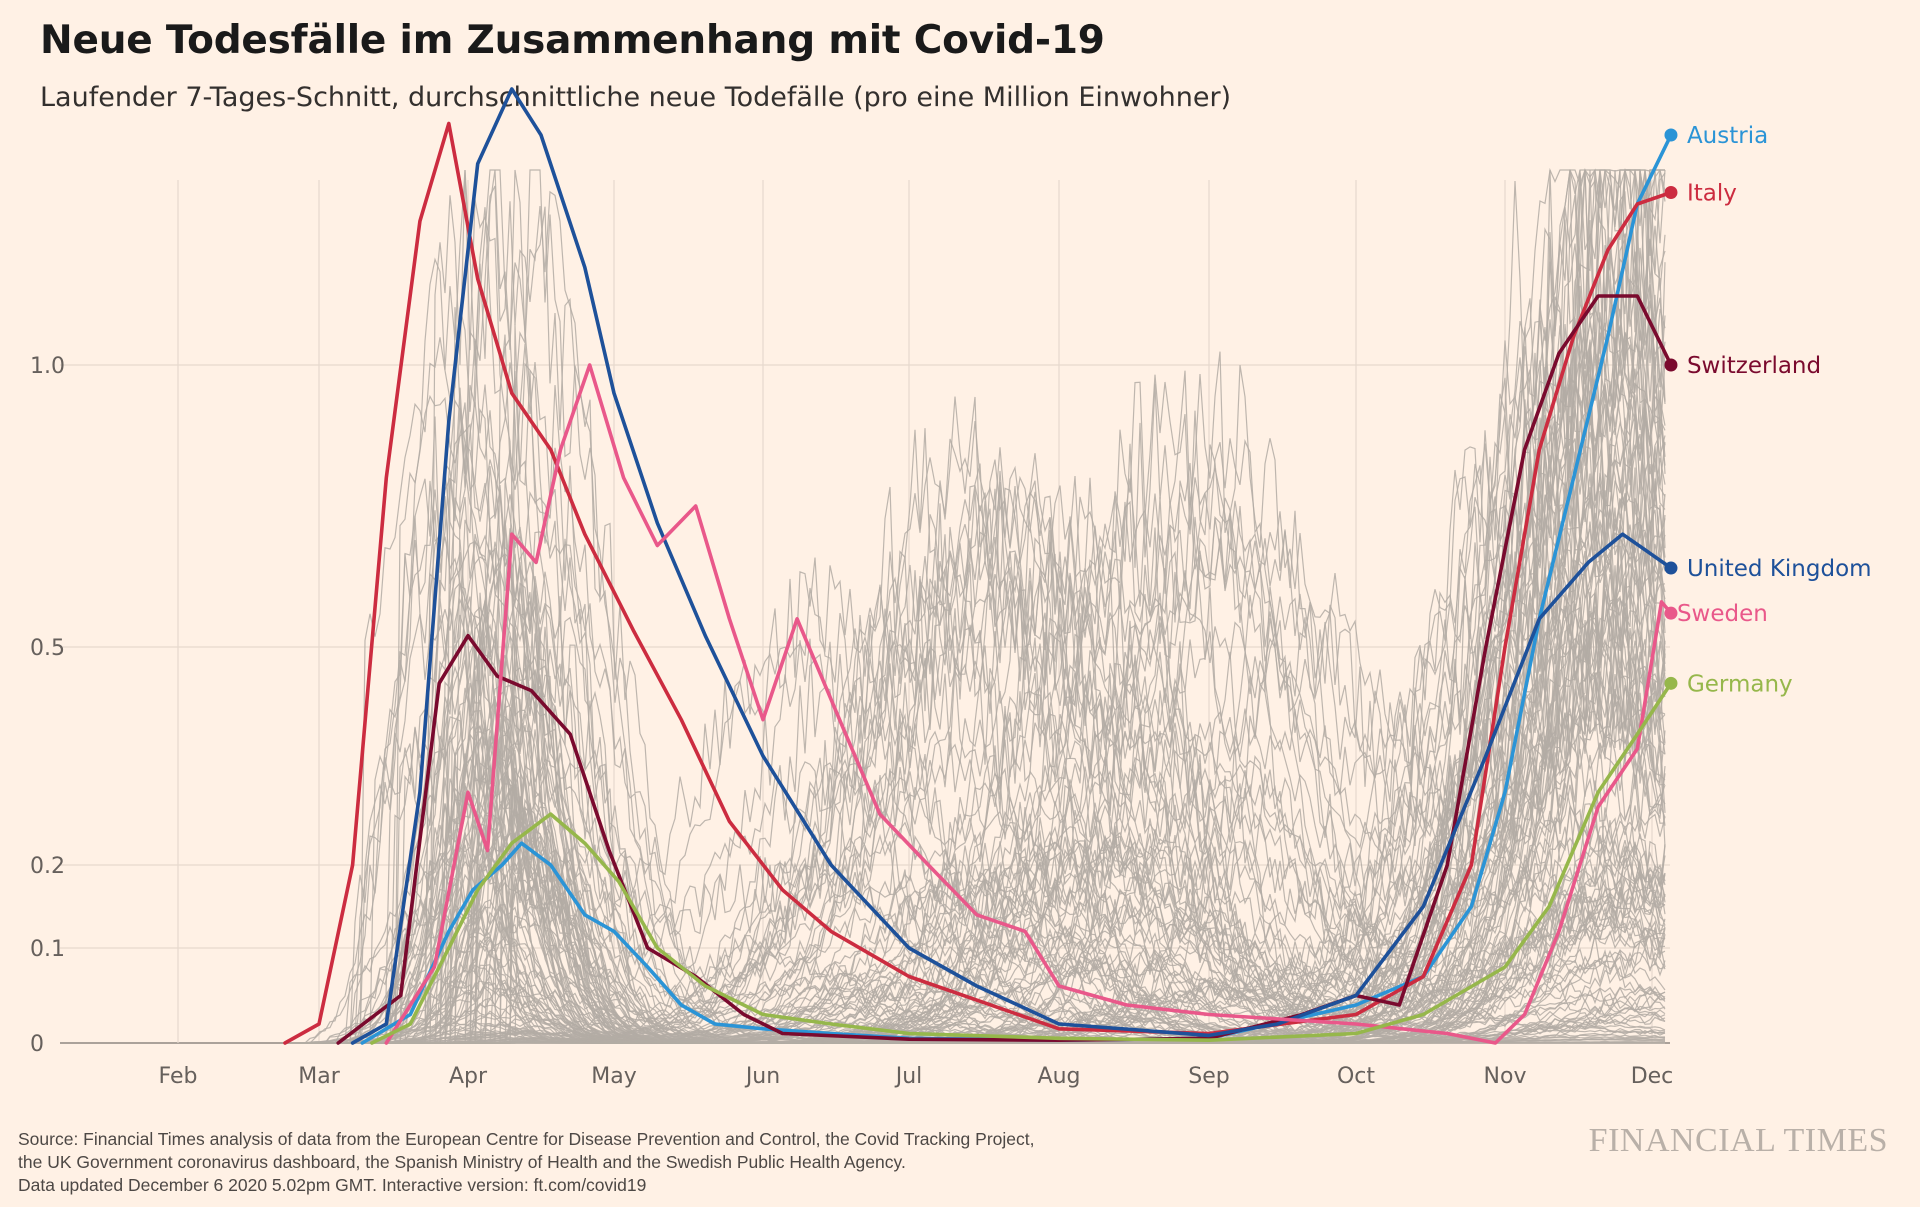 The image size is (1920, 1207). I want to click on x-tick-label: Dec, so click(1652, 1076).